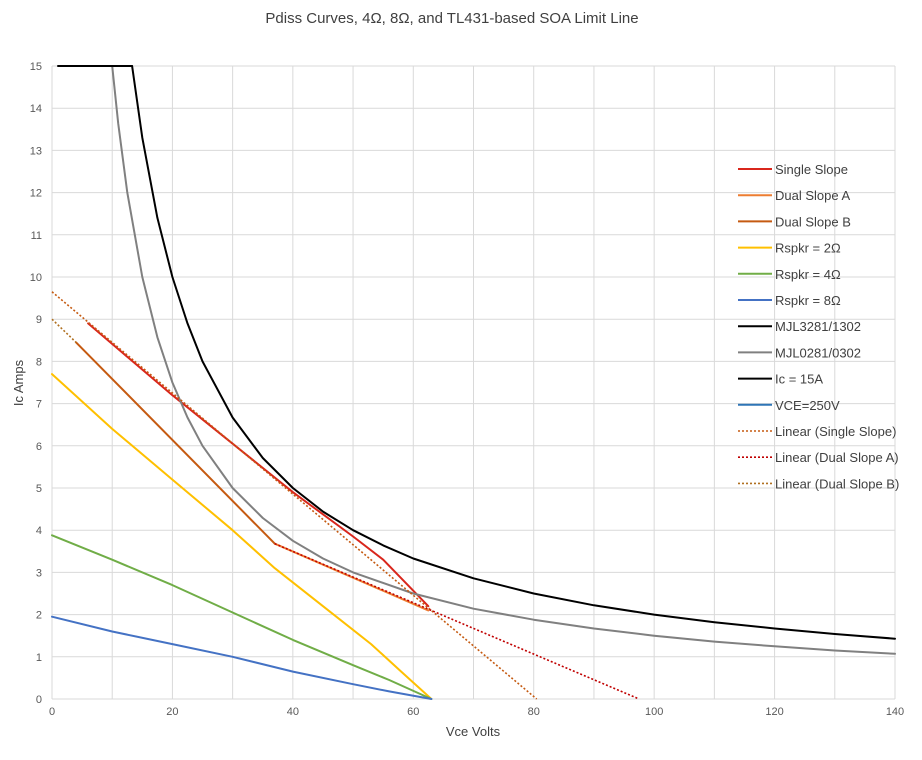  Describe the element at coordinates (39, 616) in the screenshot. I see `y-tick-label: 2` at that location.